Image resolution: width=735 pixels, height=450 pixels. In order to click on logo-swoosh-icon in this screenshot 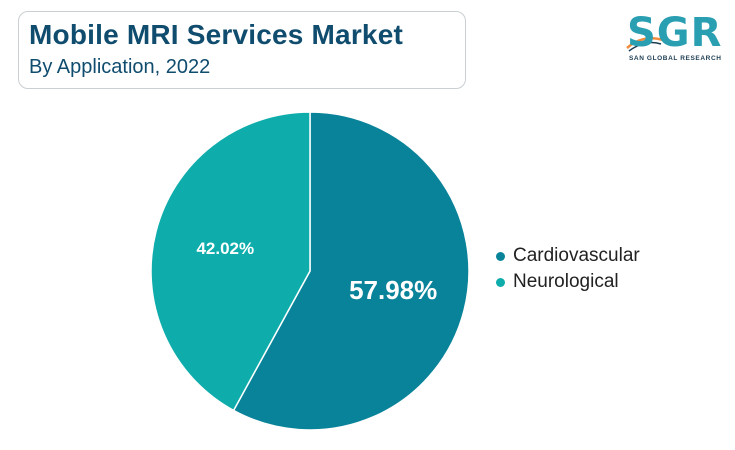, I will do `click(645, 44)`.